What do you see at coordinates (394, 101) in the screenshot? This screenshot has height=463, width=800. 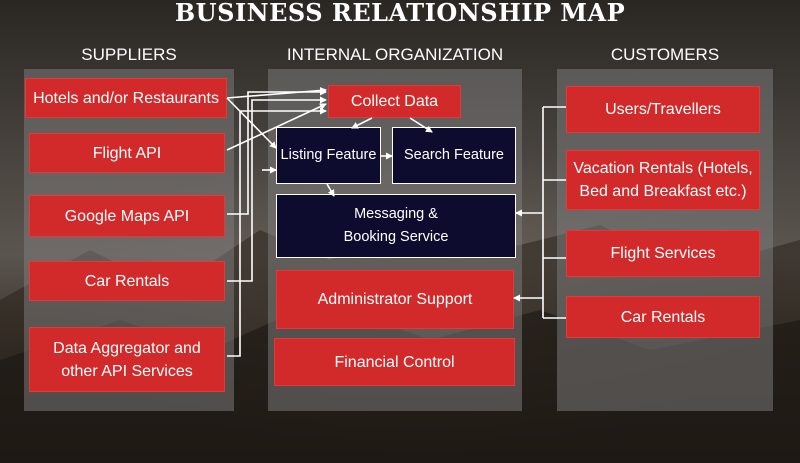 I see `collect-data-box: Collect Data` at bounding box center [394, 101].